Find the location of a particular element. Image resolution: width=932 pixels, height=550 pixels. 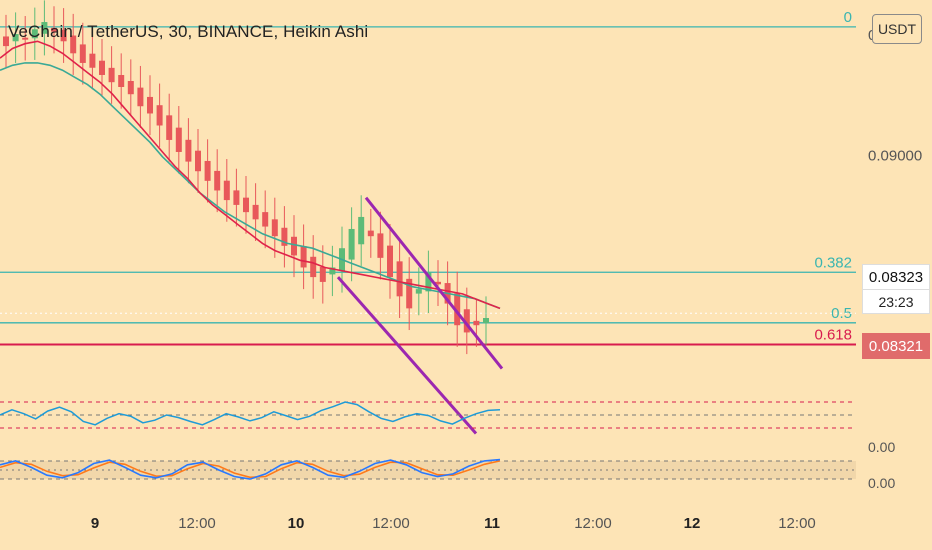

bar-countdown: 23:23 is located at coordinates (896, 302).